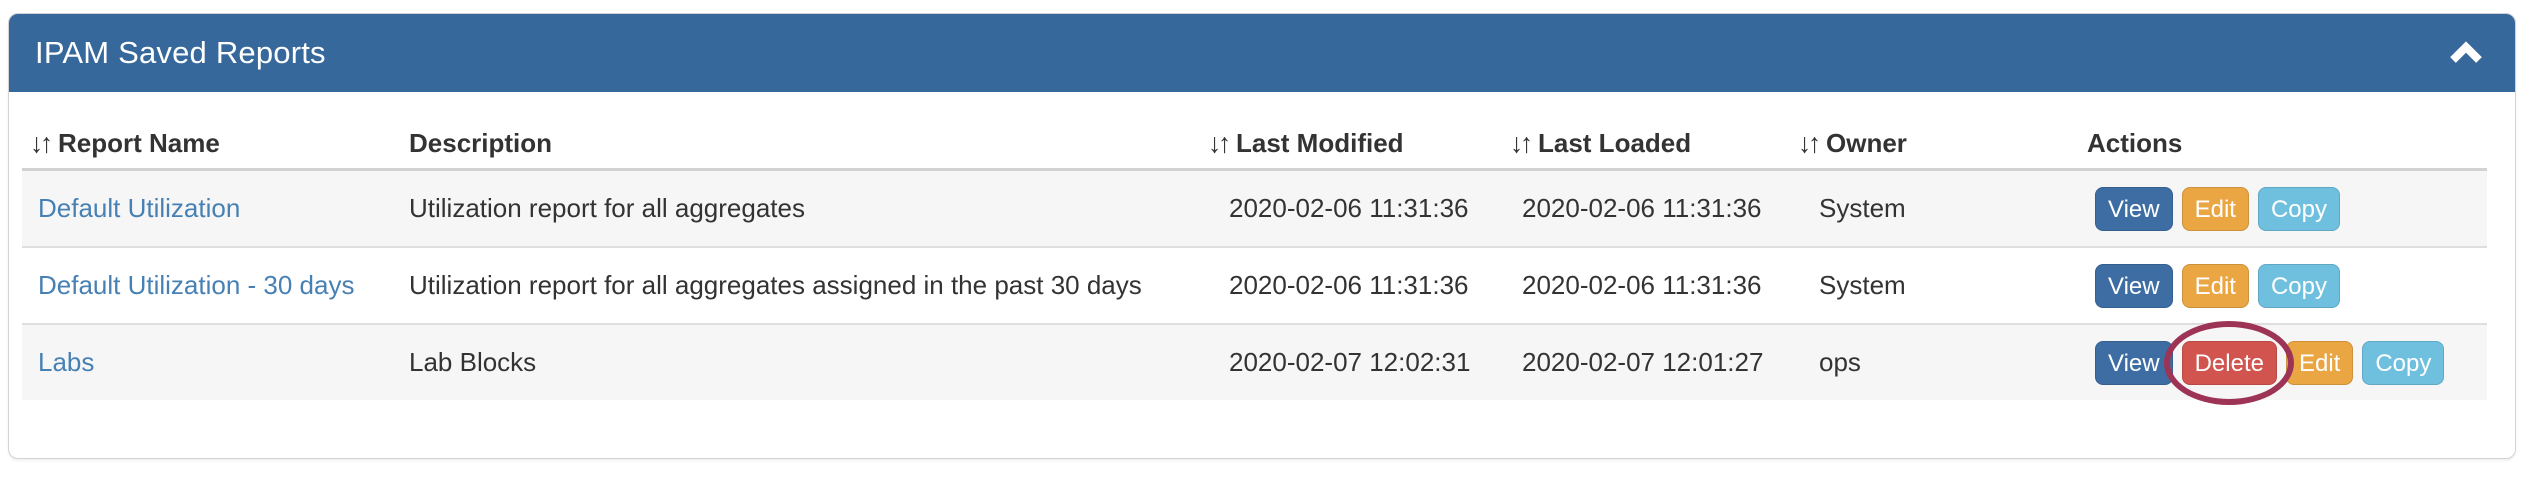  What do you see at coordinates (1934, 131) in the screenshot?
I see `column-header-owner: ↓↑ Owner` at bounding box center [1934, 131].